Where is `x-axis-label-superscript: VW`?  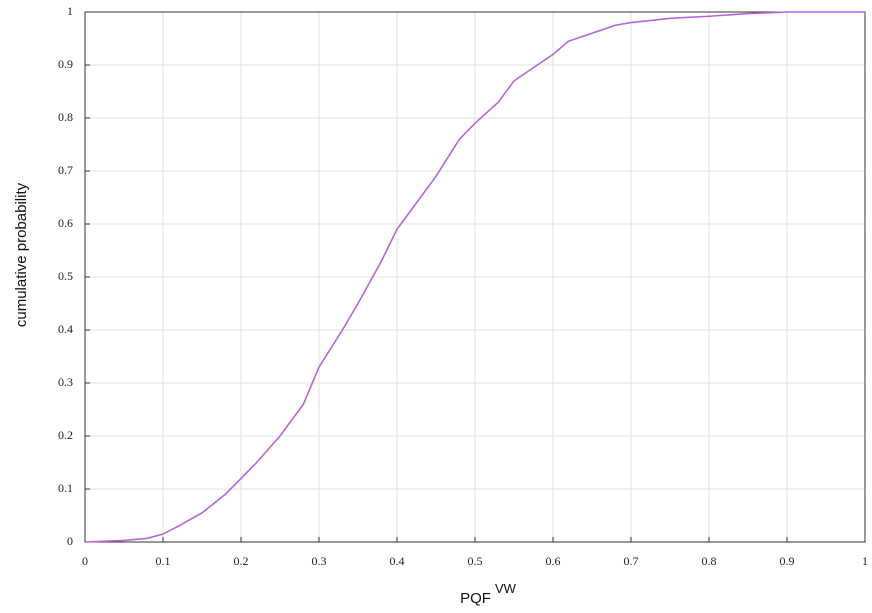
x-axis-label-superscript: VW is located at coordinates (506, 588).